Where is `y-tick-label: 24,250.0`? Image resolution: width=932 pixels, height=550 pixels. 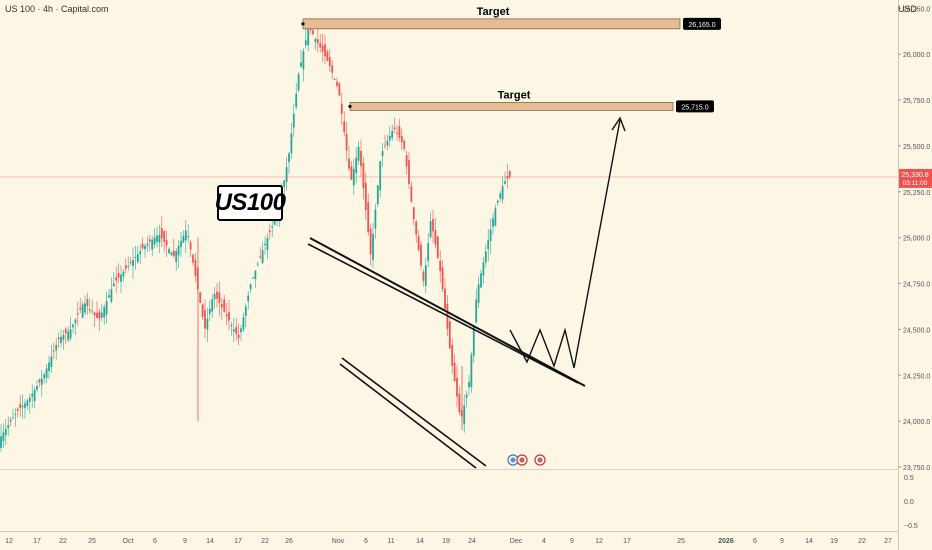 y-tick-label: 24,250.0 is located at coordinates (916, 376).